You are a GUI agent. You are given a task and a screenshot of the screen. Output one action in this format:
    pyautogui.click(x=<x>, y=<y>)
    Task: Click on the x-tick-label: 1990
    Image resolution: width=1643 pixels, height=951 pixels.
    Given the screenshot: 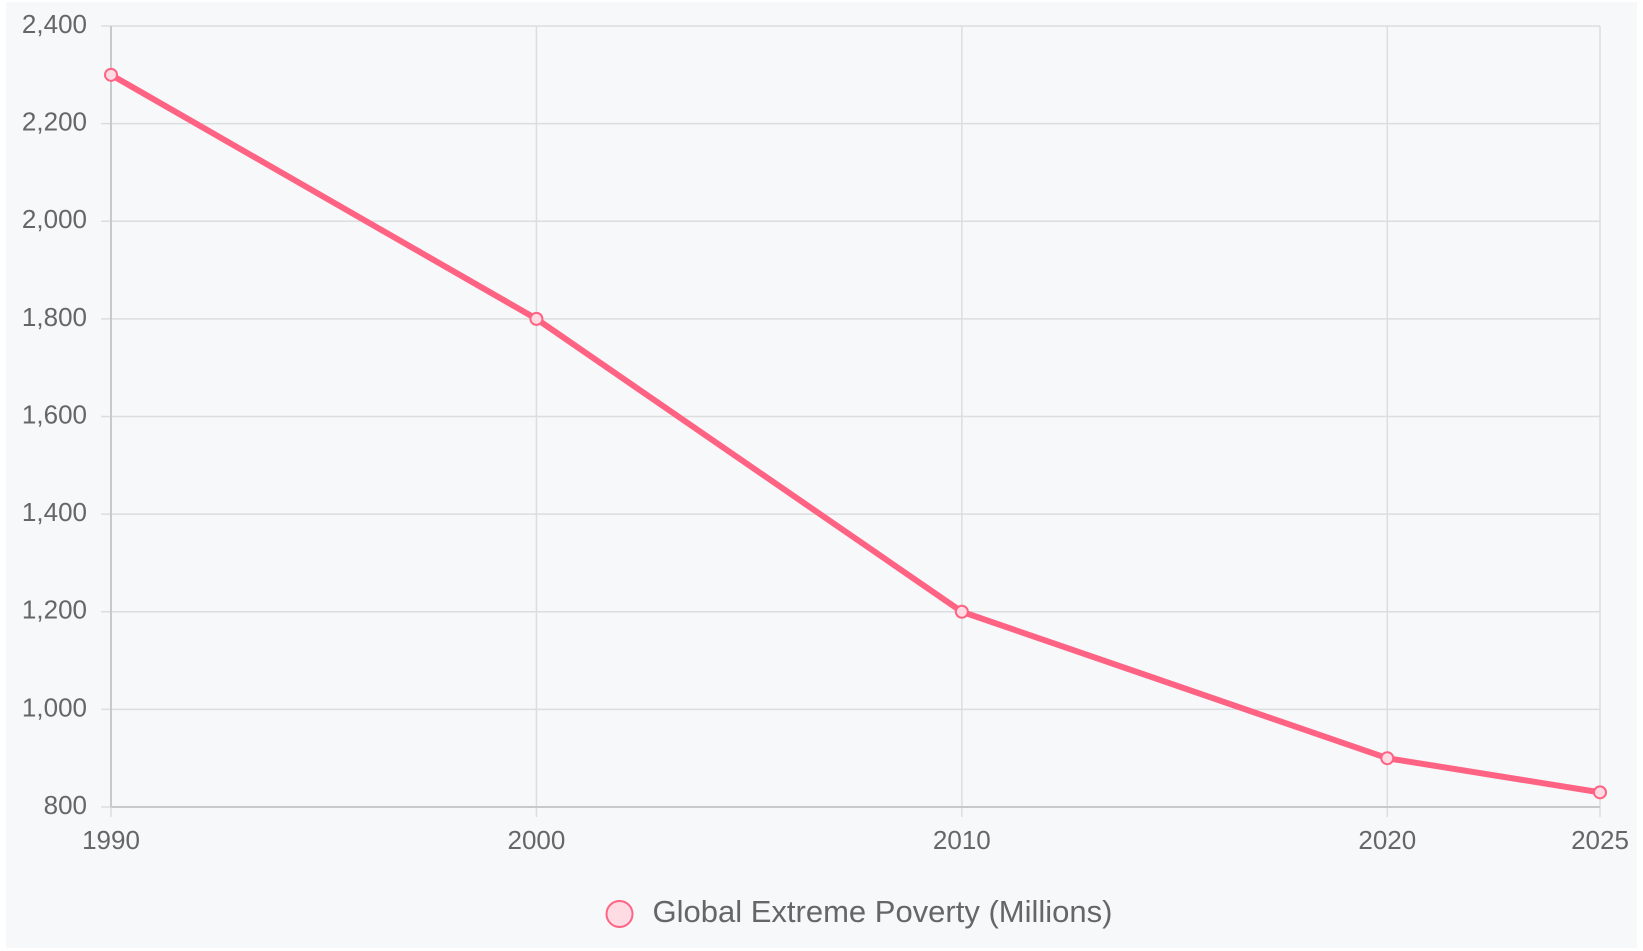 What is the action you would take?
    pyautogui.click(x=111, y=840)
    